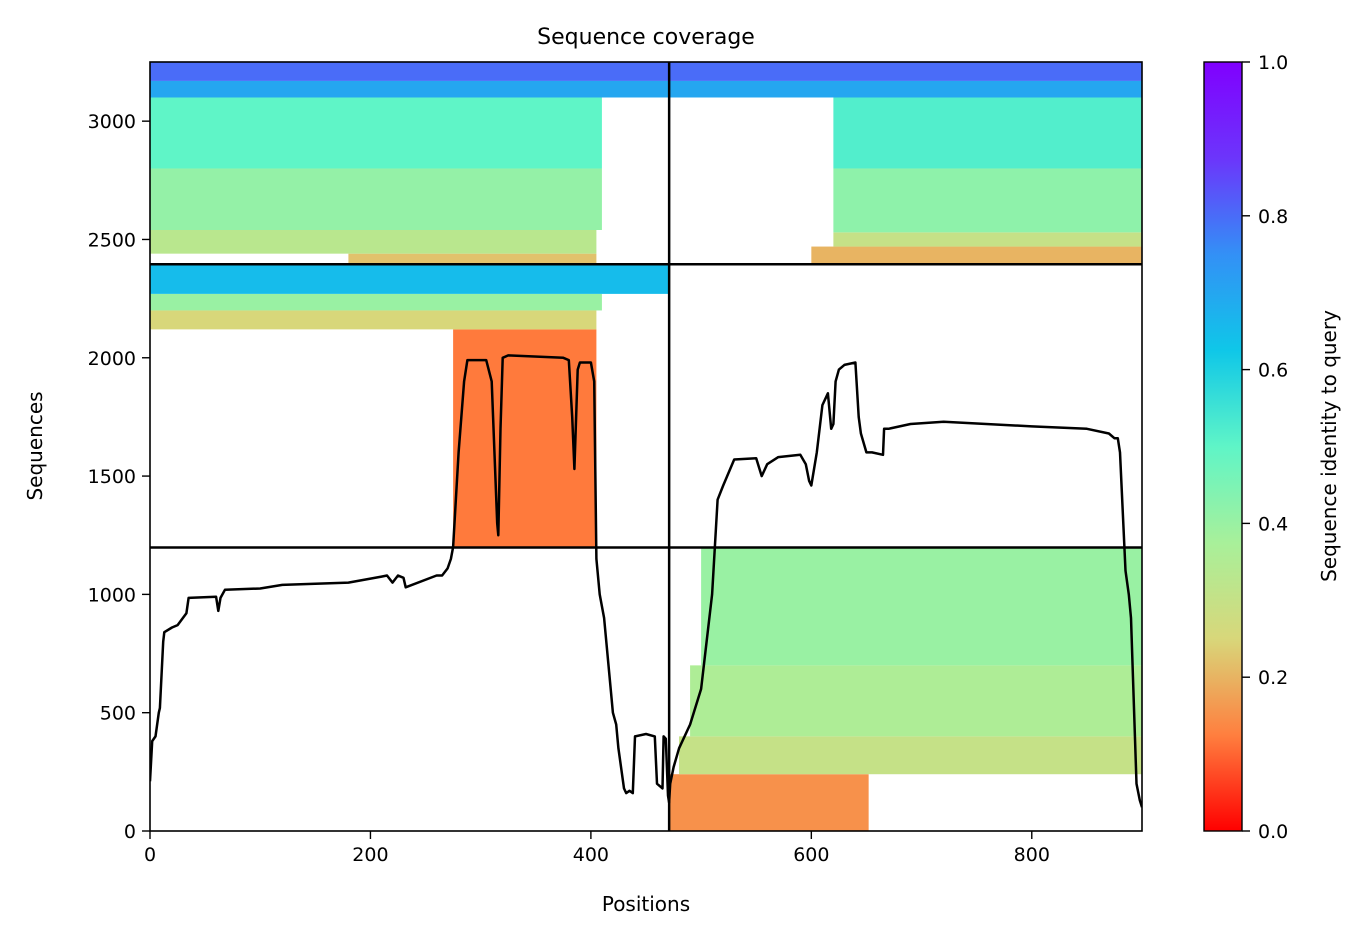  I want to click on block-bottom-right, so click(905, 689).